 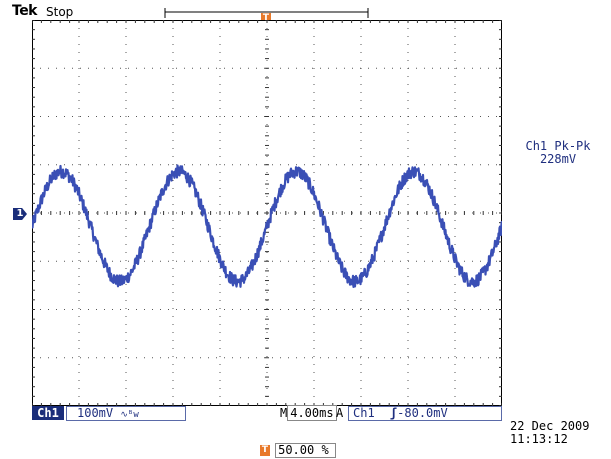 I want to click on trigger-position-readout: T 50.00 %, so click(x=298, y=449).